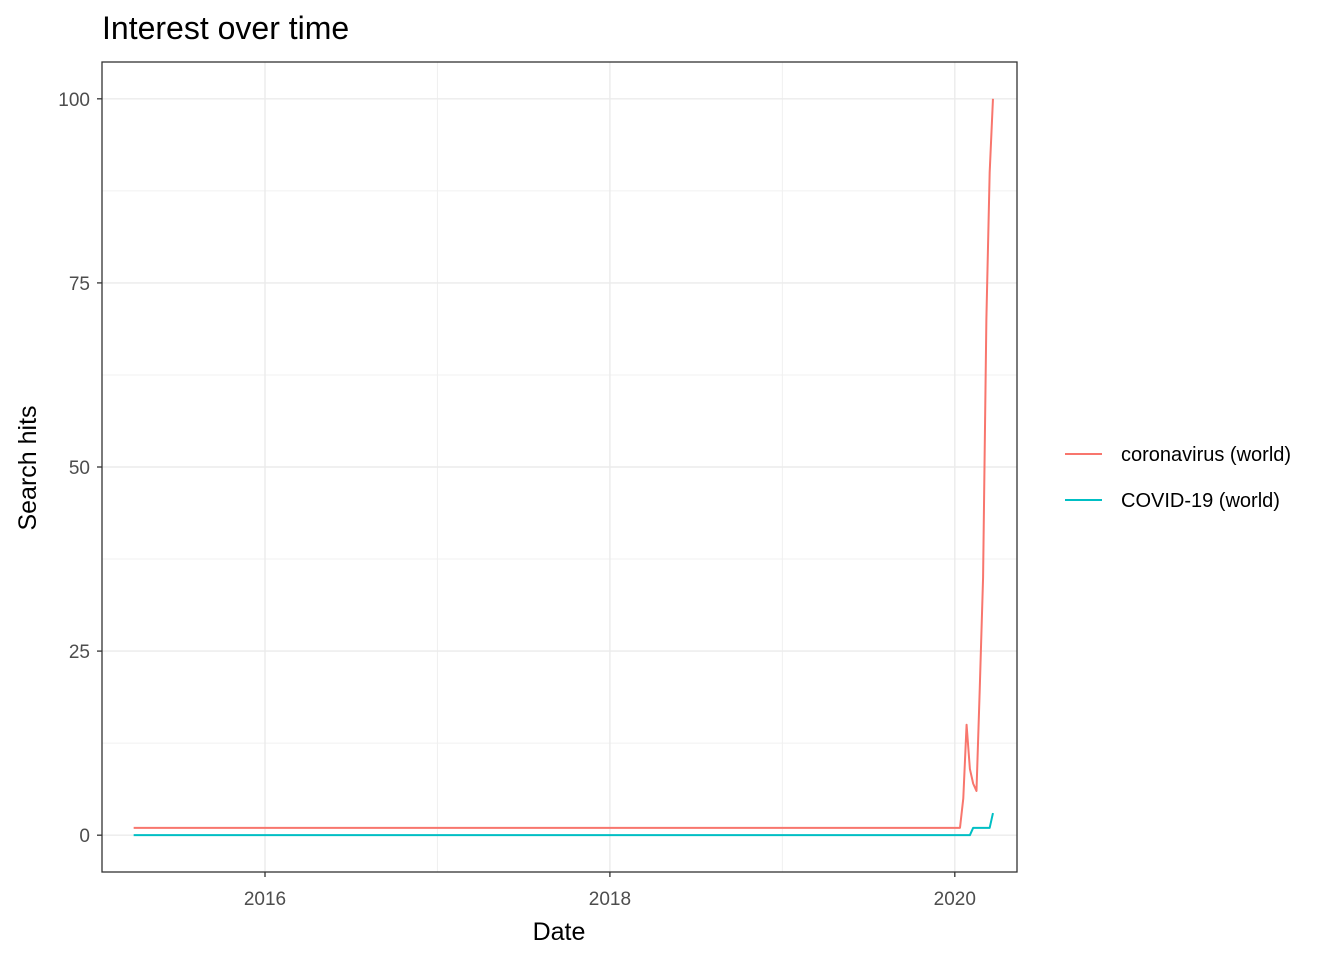  What do you see at coordinates (79, 468) in the screenshot?
I see `y-tick-label: 50` at bounding box center [79, 468].